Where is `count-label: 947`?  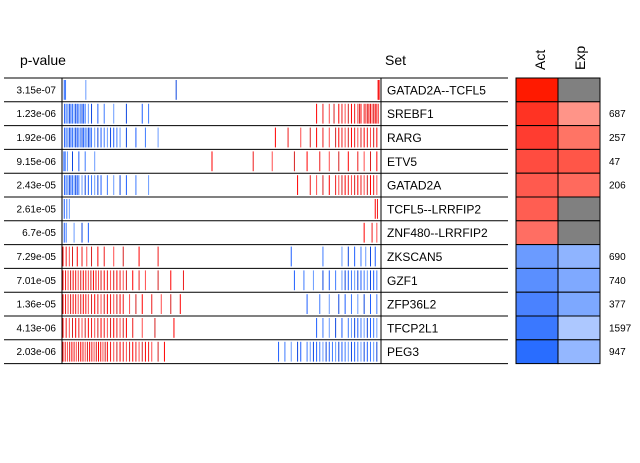
count-label: 947 is located at coordinates (617, 352).